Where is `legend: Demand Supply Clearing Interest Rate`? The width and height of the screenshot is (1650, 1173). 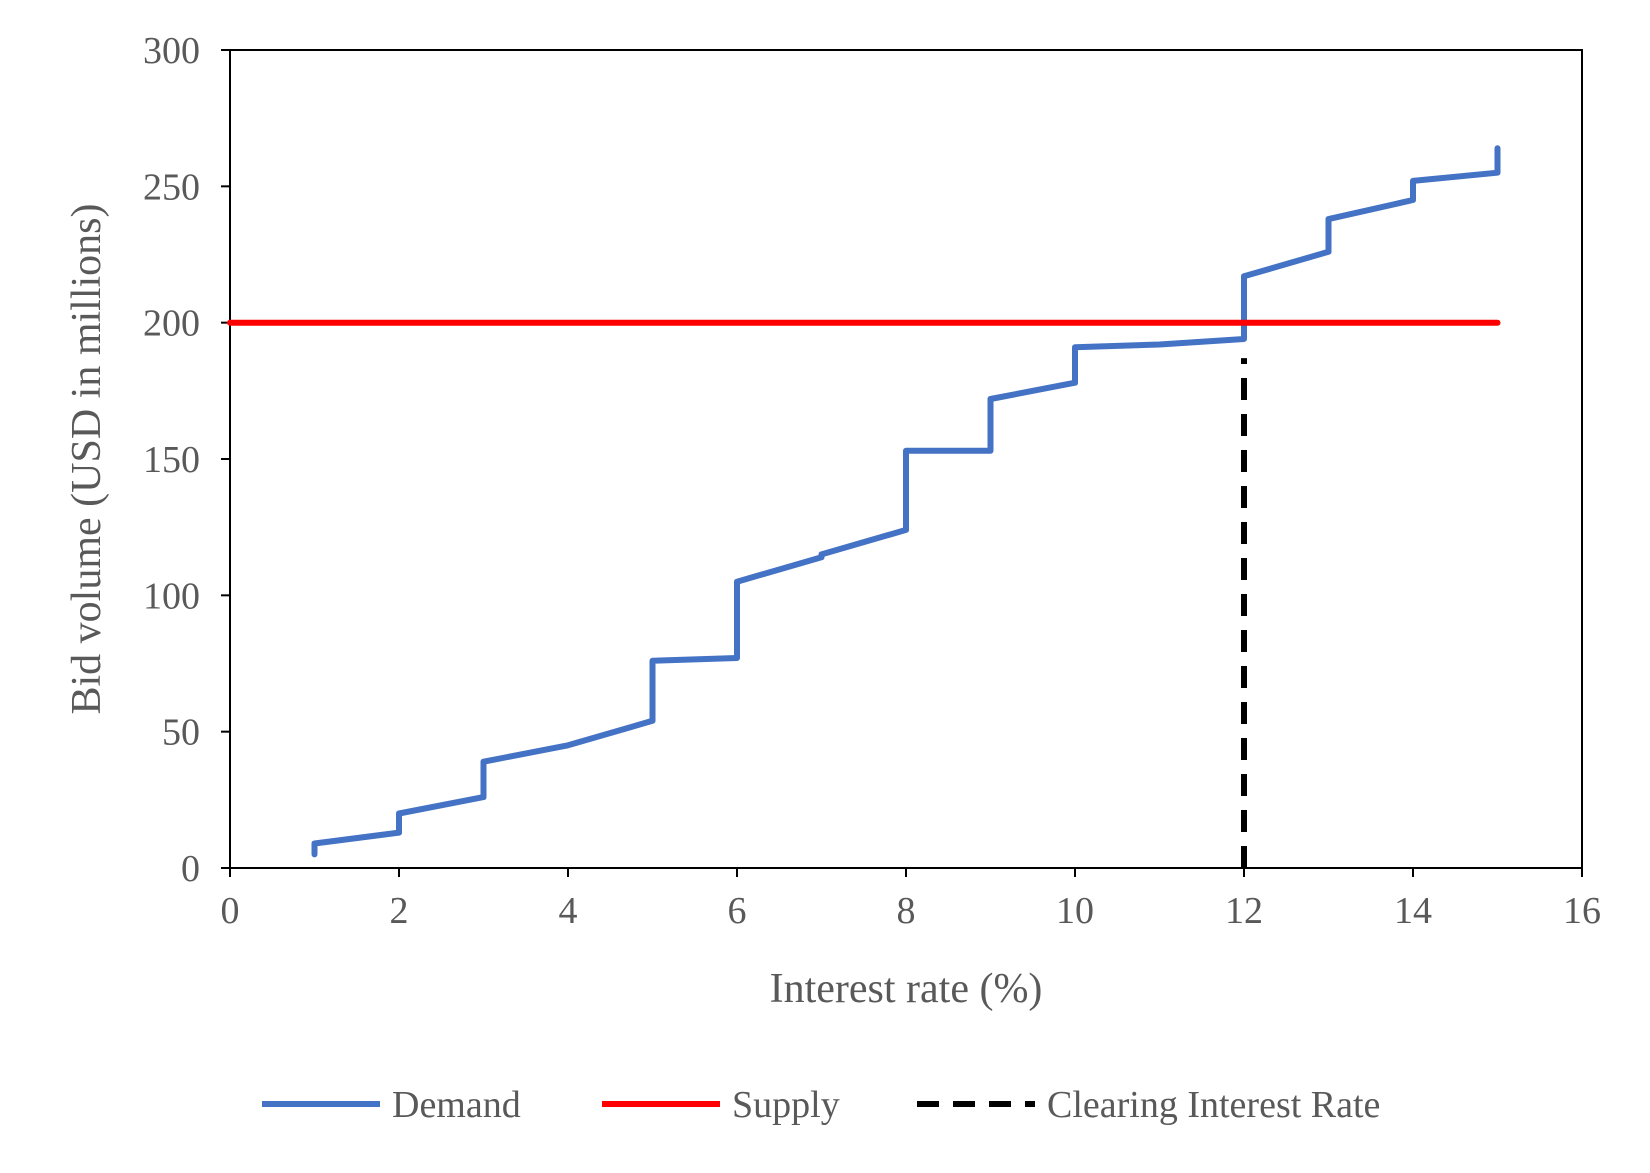
legend: Demand Supply Clearing Interest Rate is located at coordinates (821, 1105).